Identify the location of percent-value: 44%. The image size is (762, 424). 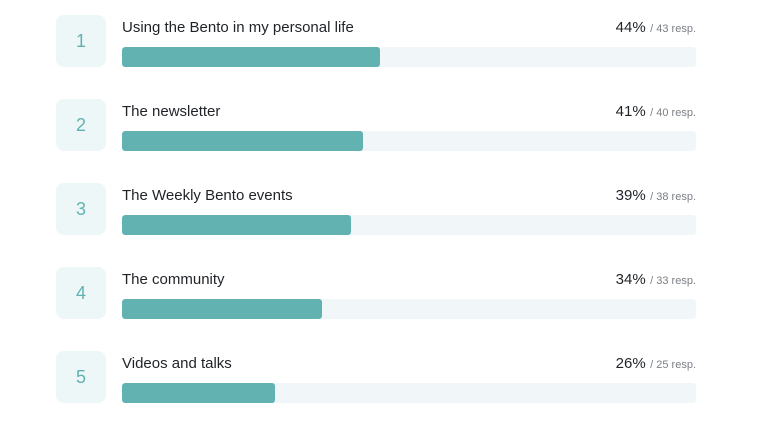
(630, 27).